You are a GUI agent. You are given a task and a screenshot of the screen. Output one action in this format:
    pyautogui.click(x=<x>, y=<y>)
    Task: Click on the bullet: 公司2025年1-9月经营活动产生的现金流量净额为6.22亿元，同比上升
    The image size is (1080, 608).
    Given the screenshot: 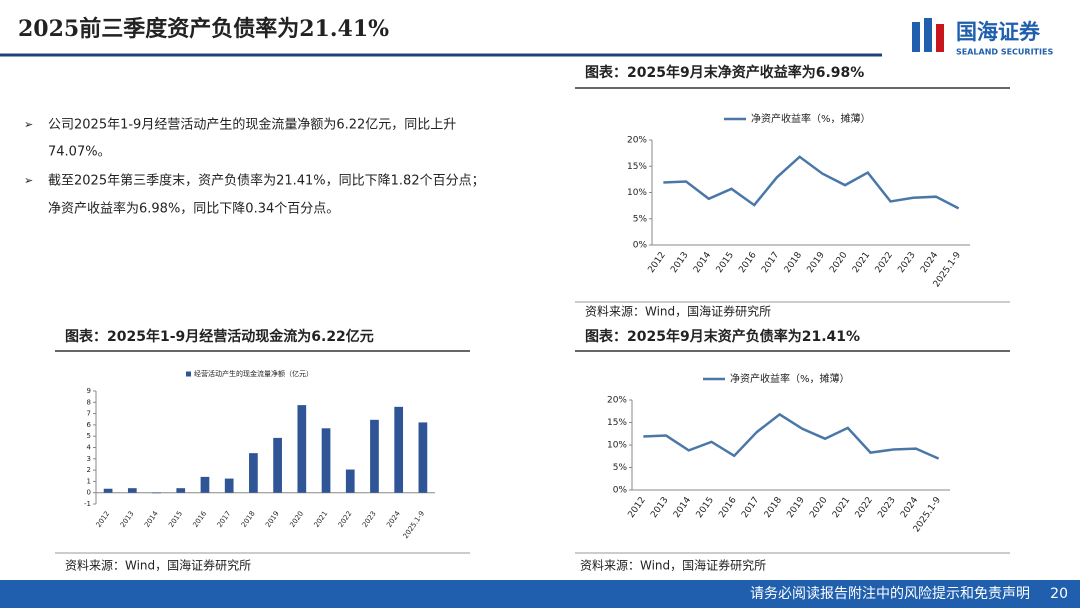 What is the action you would take?
    pyautogui.click(x=252, y=125)
    